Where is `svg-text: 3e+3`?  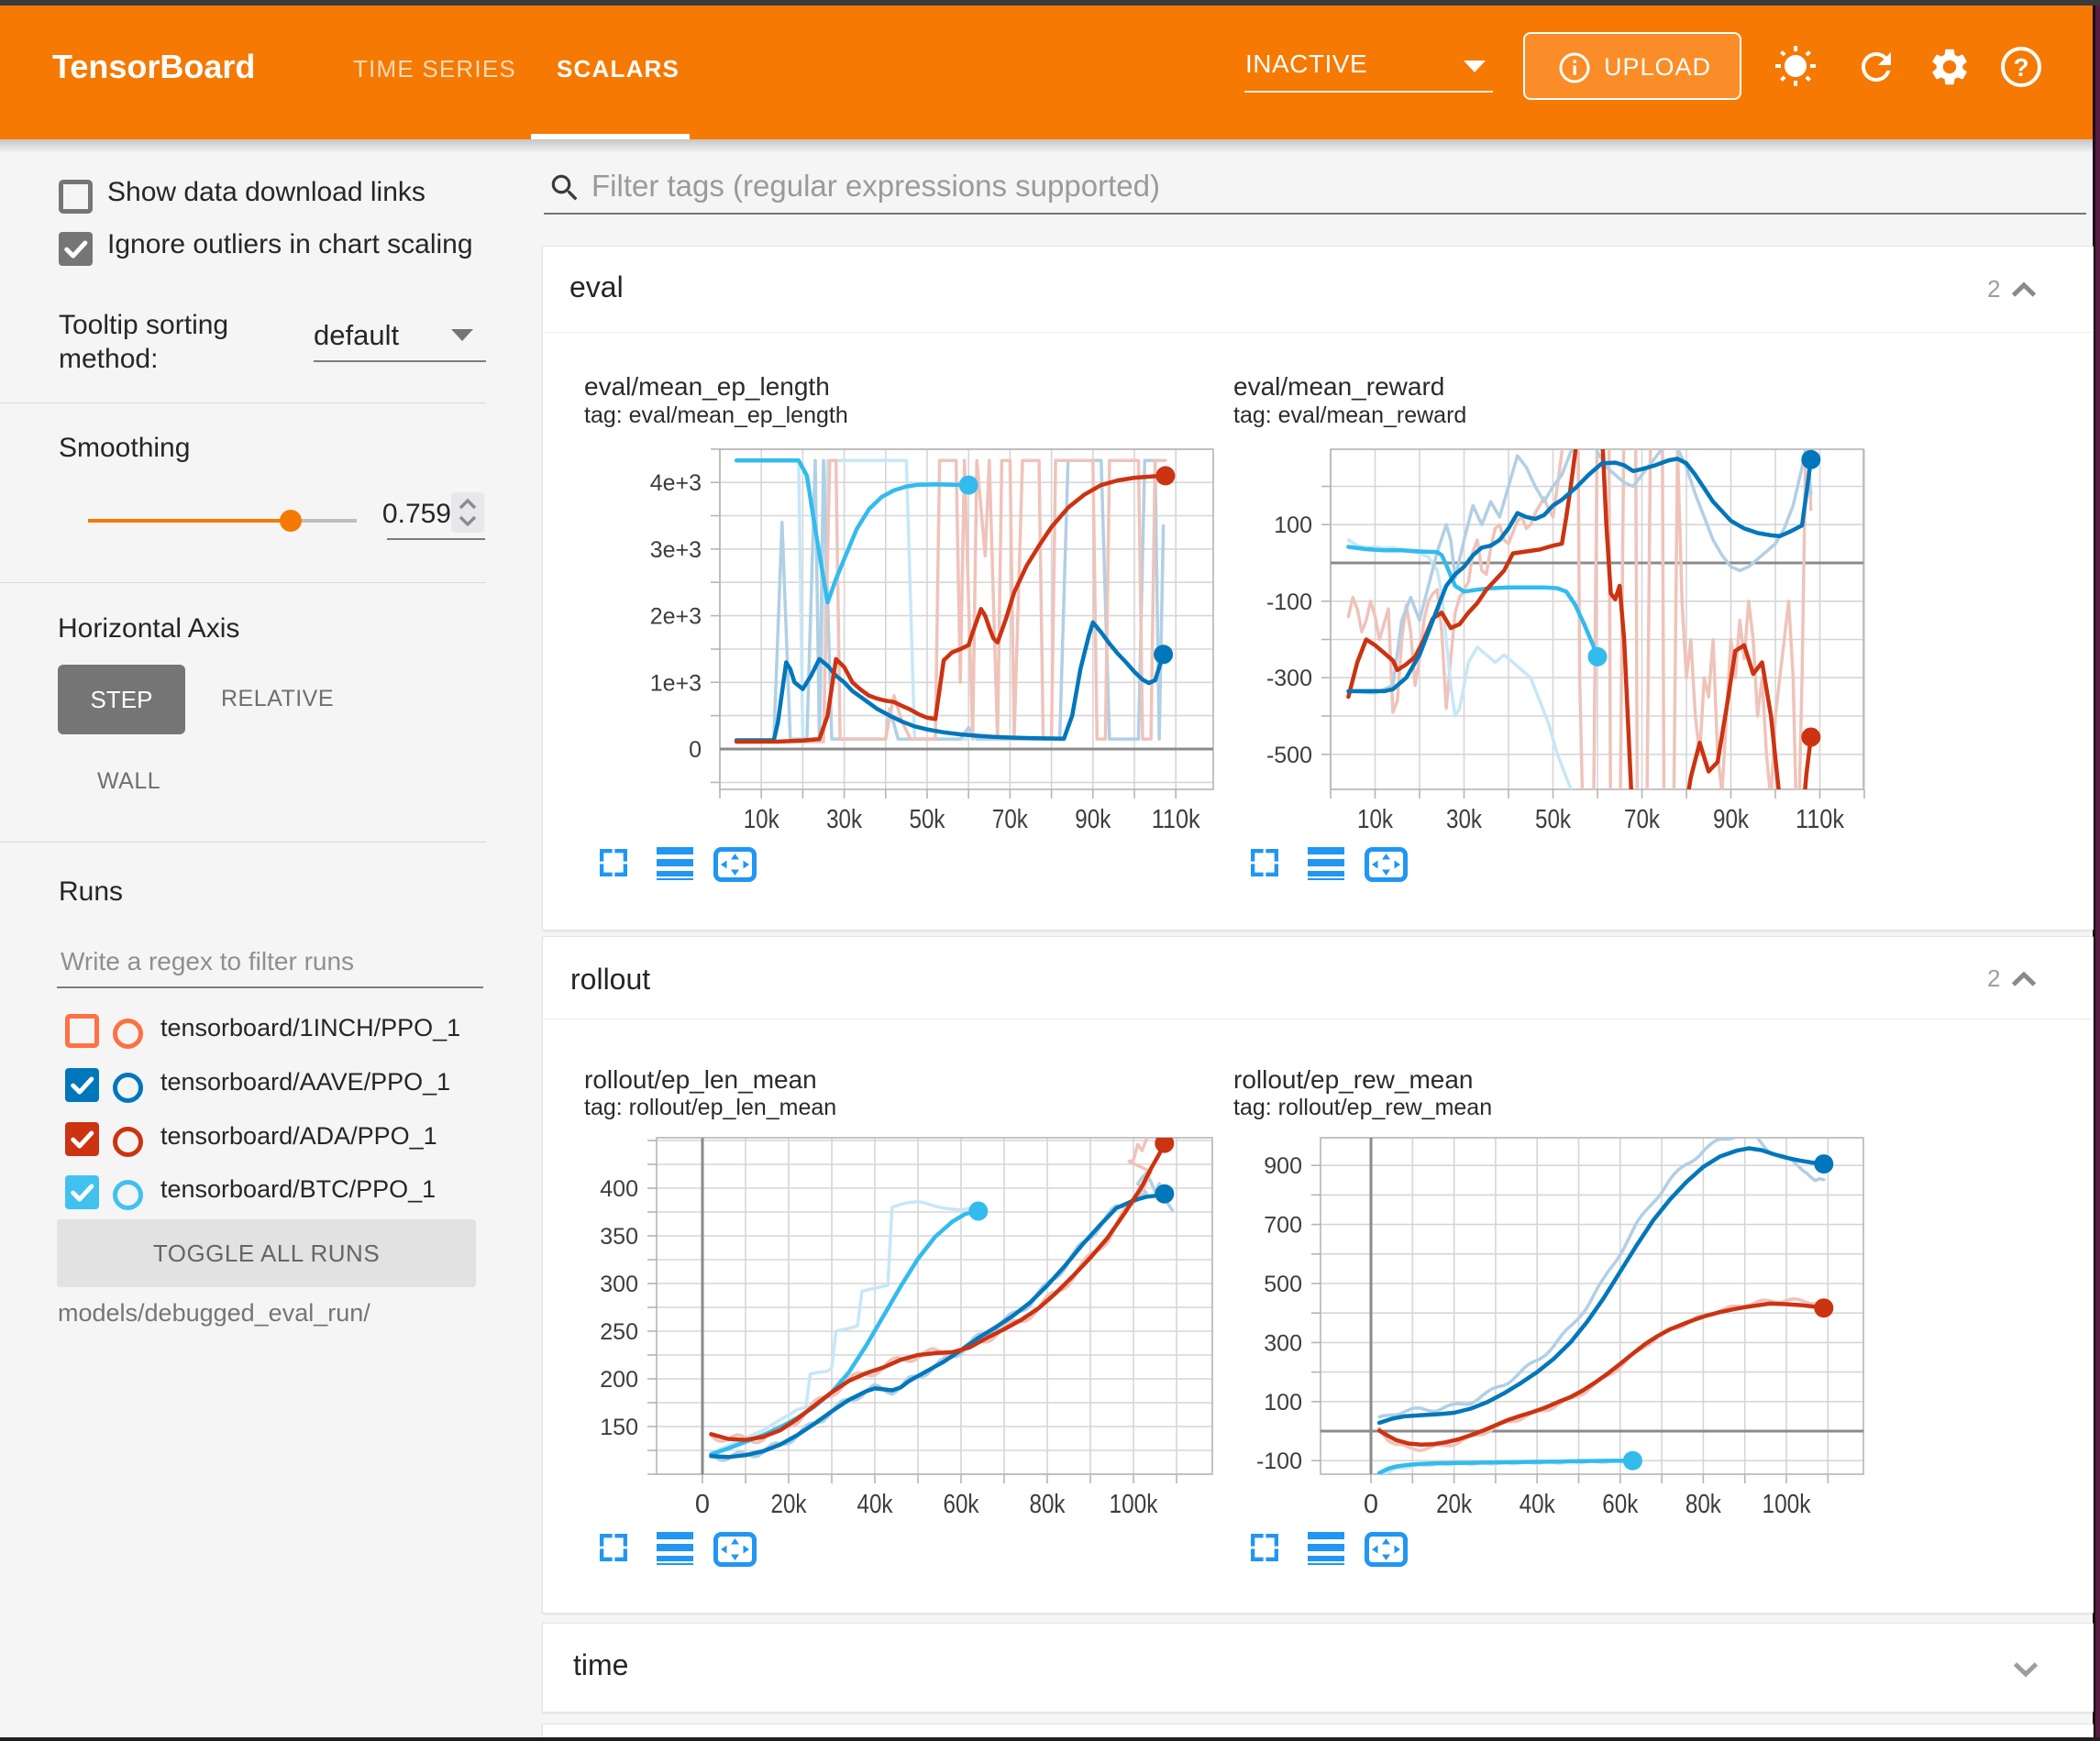
svg-text: 3e+3 is located at coordinates (676, 550).